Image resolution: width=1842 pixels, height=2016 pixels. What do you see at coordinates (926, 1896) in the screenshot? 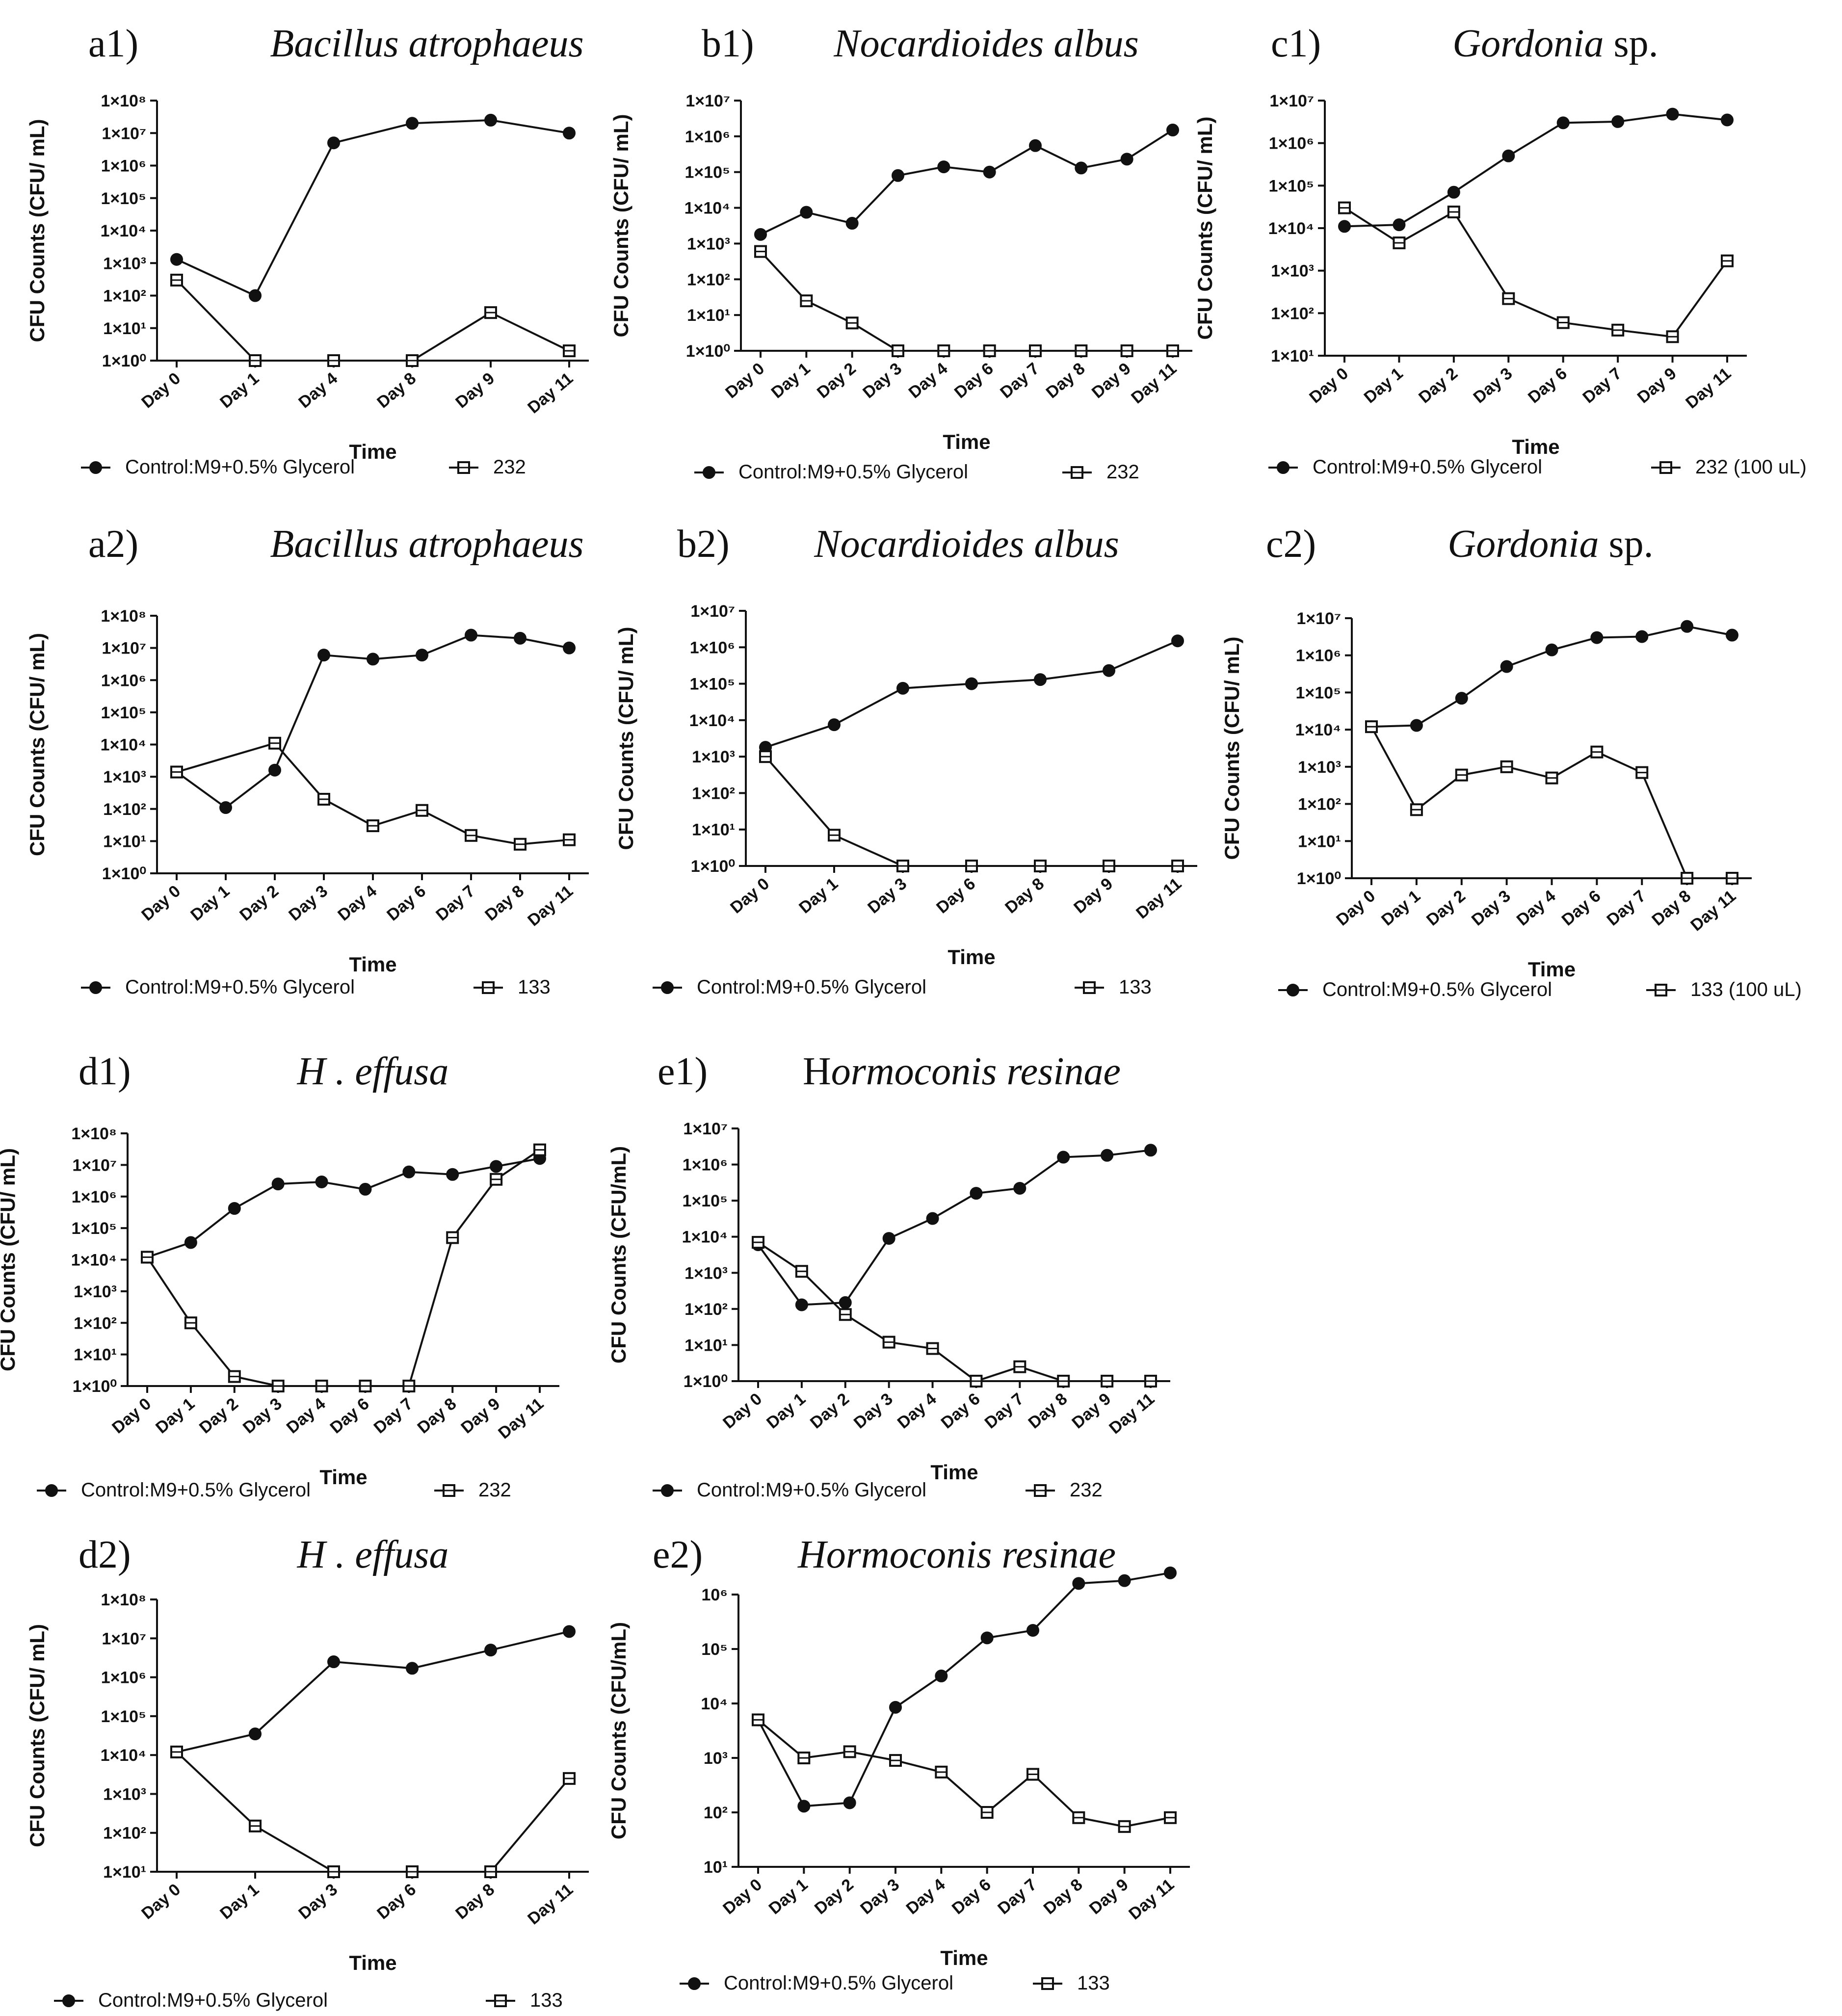
I see `x-tick-label-e2-4: Day 4` at bounding box center [926, 1896].